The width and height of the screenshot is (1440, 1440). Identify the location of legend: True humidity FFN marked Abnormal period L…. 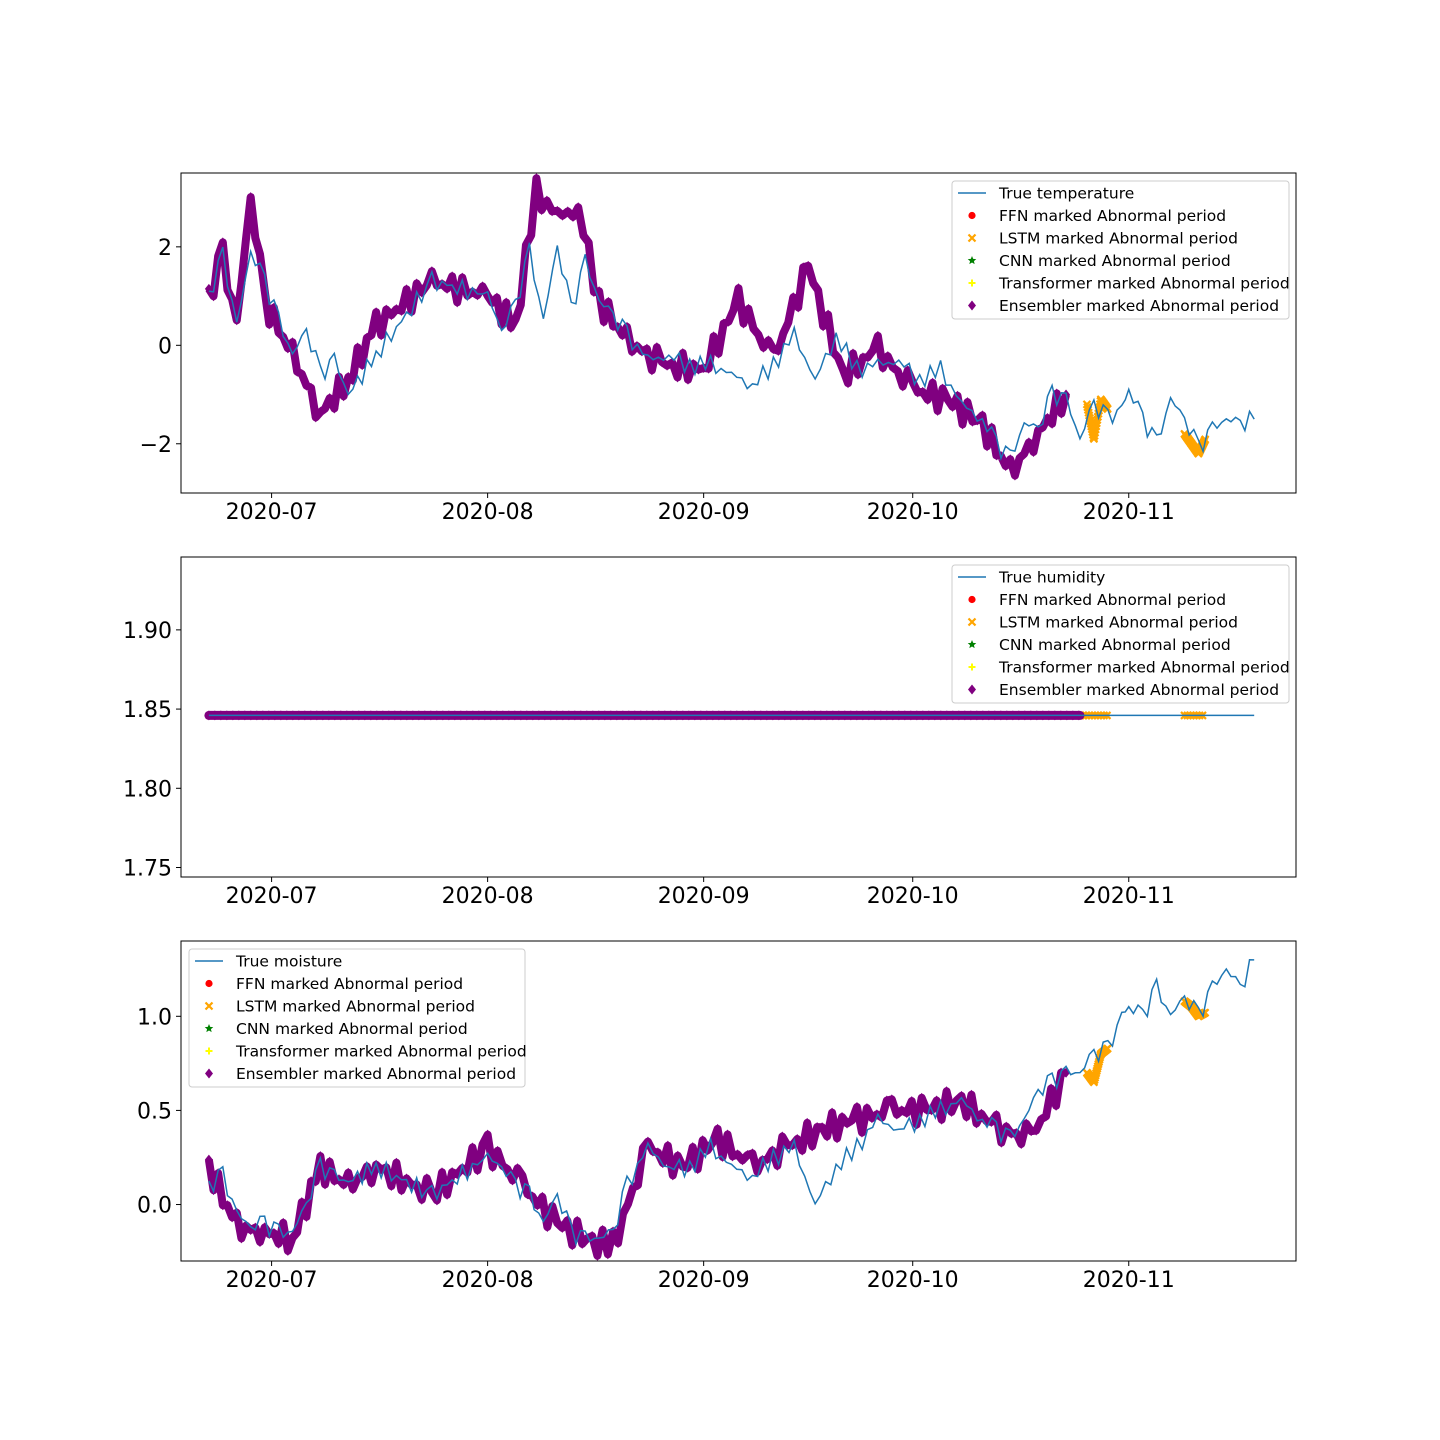
(1120, 634).